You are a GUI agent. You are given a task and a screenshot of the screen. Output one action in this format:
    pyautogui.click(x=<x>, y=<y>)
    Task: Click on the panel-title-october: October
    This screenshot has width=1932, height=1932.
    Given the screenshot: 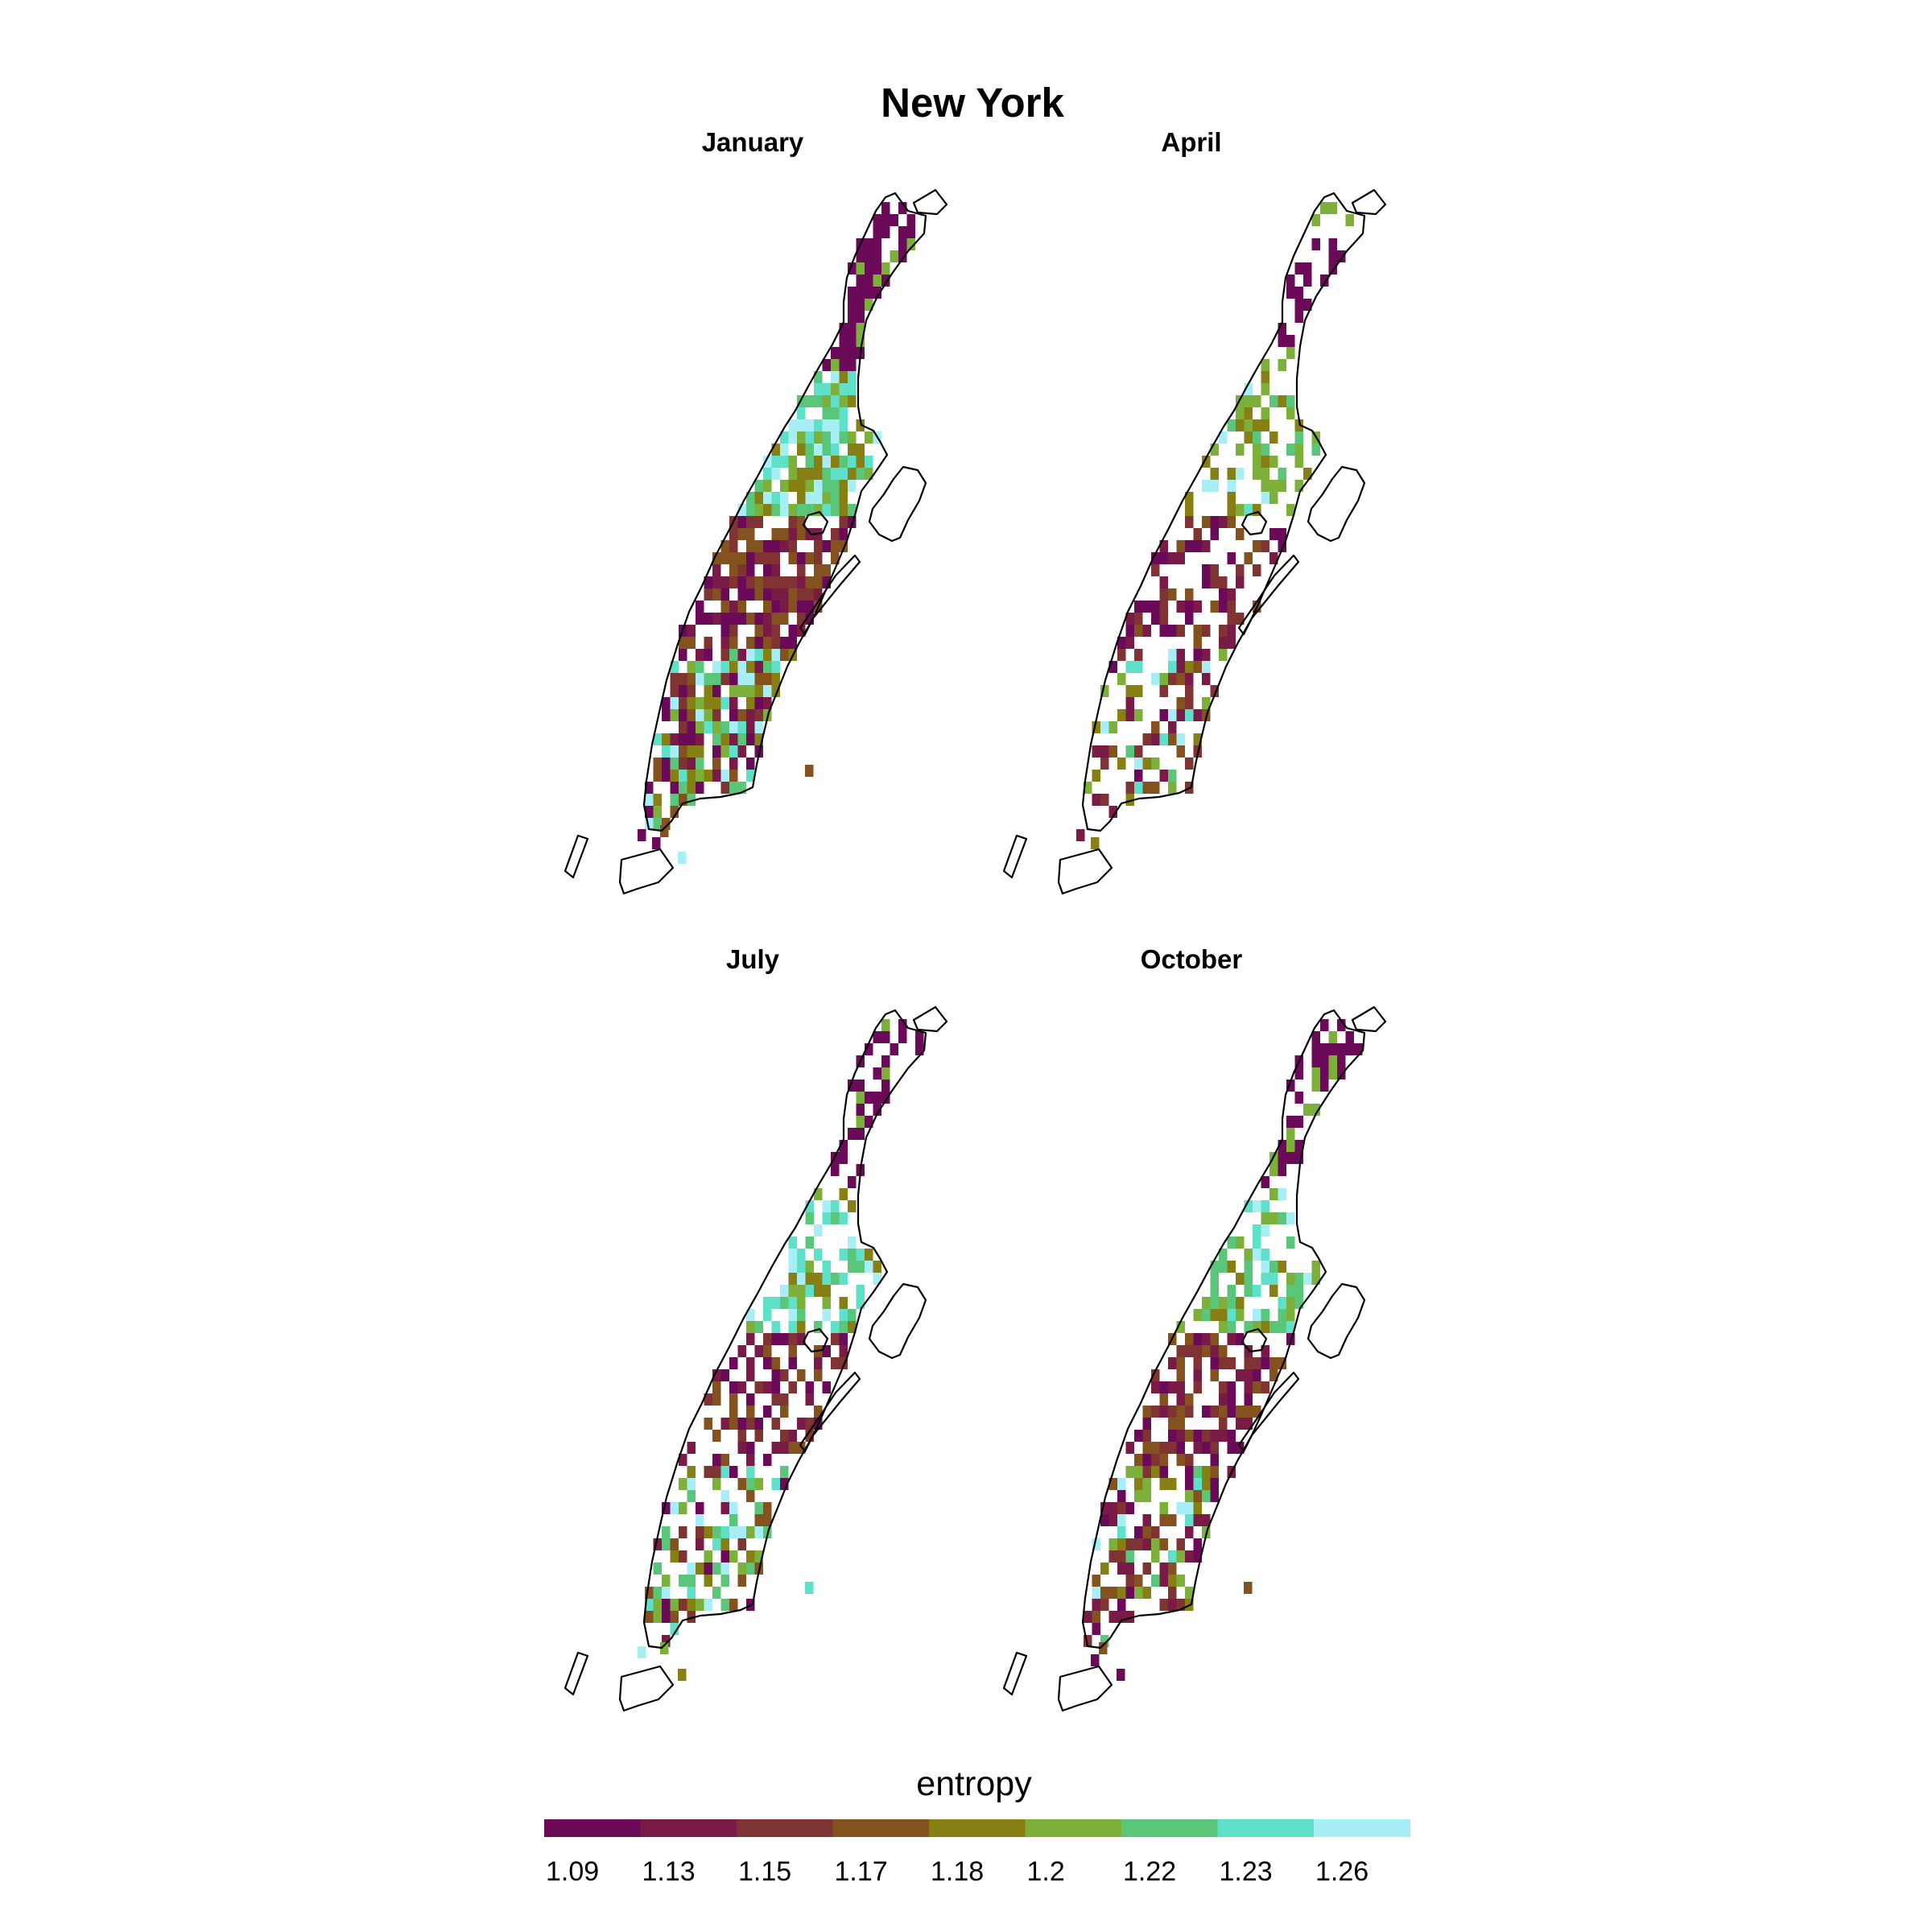 What is the action you would take?
    pyautogui.click(x=1192, y=959)
    